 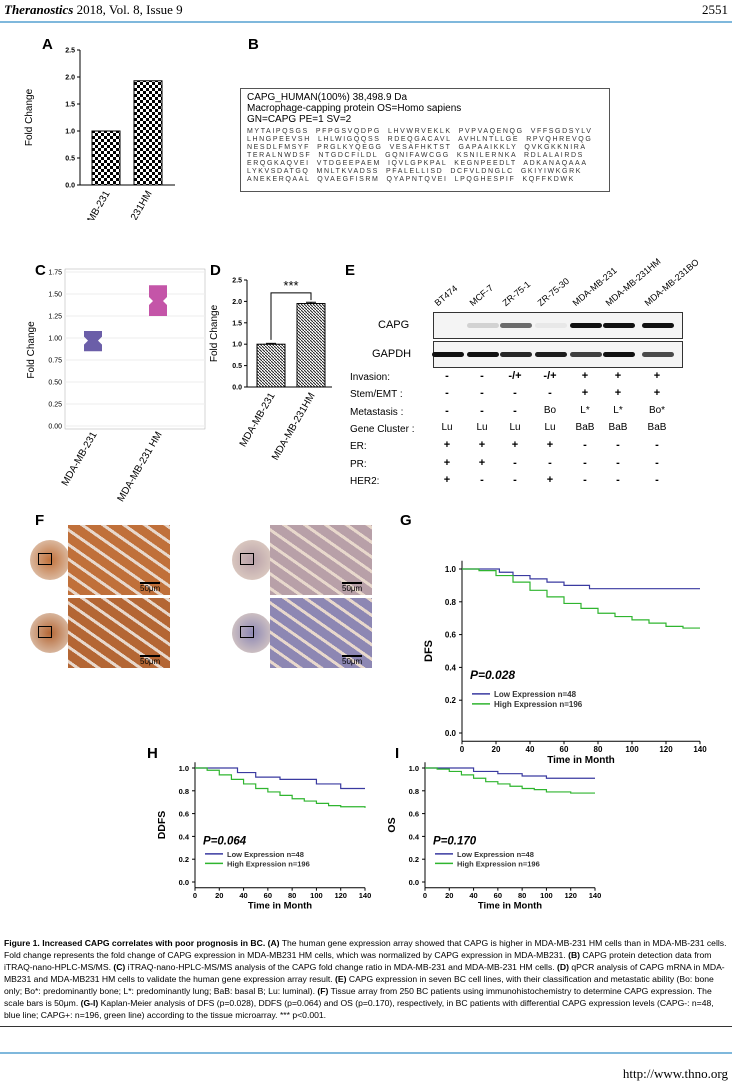 What do you see at coordinates (455, 841) in the screenshot?
I see `p-value: P=0.170` at bounding box center [455, 841].